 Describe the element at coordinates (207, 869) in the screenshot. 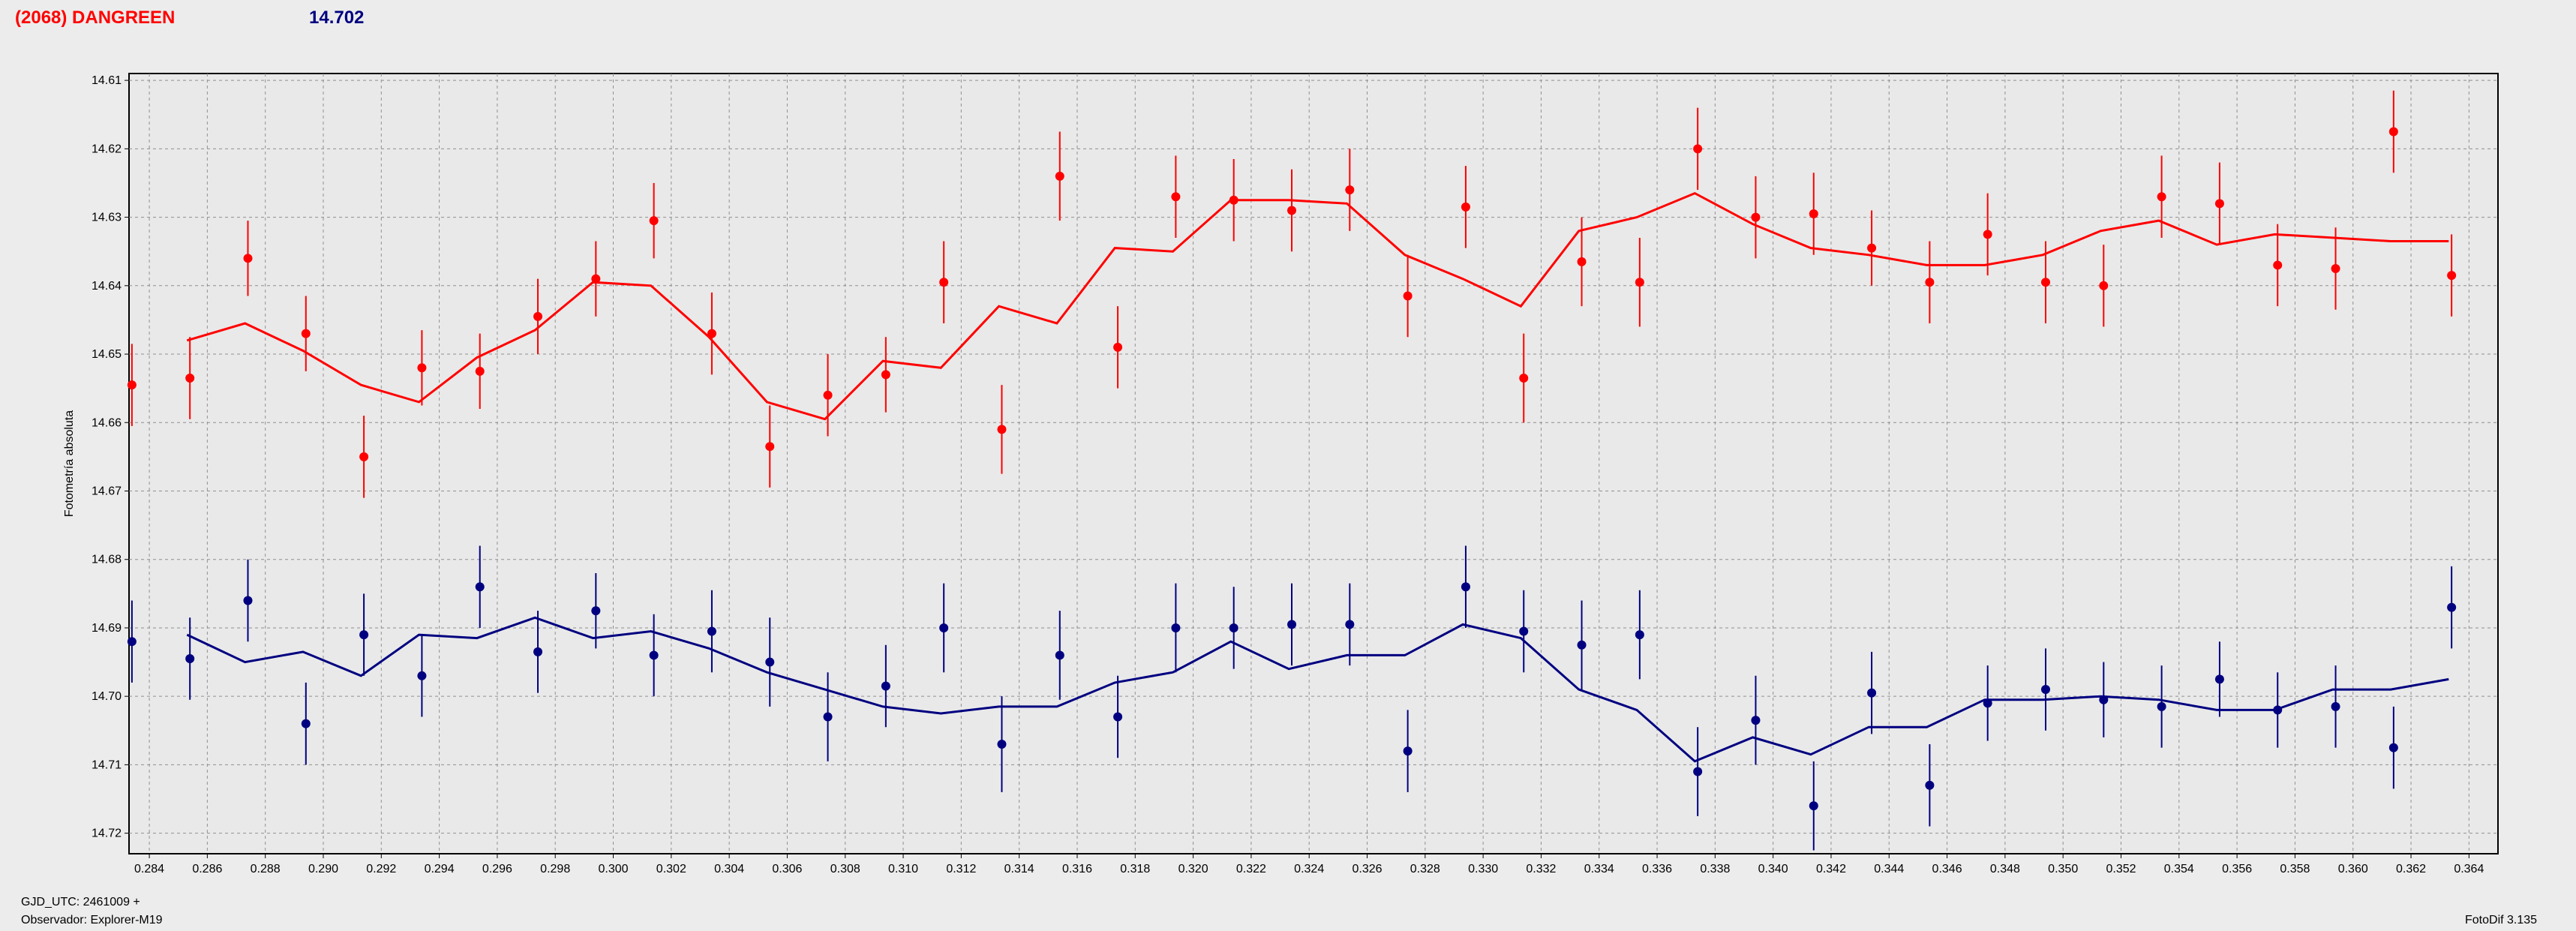

I see `x-tick-label: 0.286` at that location.